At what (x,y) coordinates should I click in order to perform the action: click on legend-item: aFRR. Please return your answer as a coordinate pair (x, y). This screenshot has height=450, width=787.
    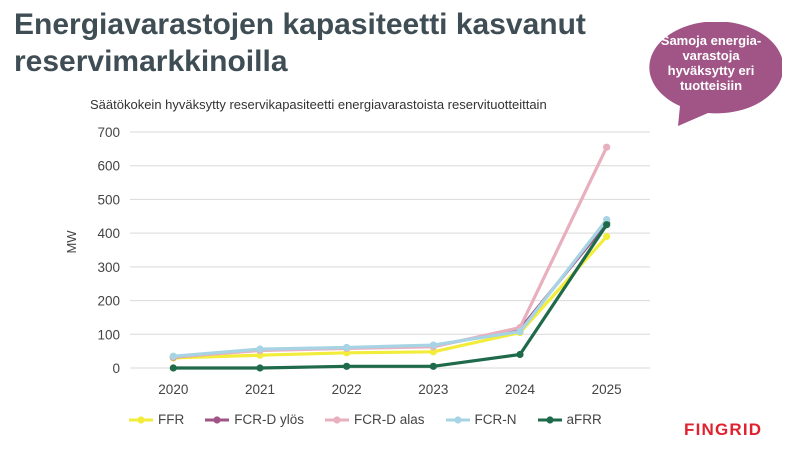
    Looking at the image, I should click on (569, 419).